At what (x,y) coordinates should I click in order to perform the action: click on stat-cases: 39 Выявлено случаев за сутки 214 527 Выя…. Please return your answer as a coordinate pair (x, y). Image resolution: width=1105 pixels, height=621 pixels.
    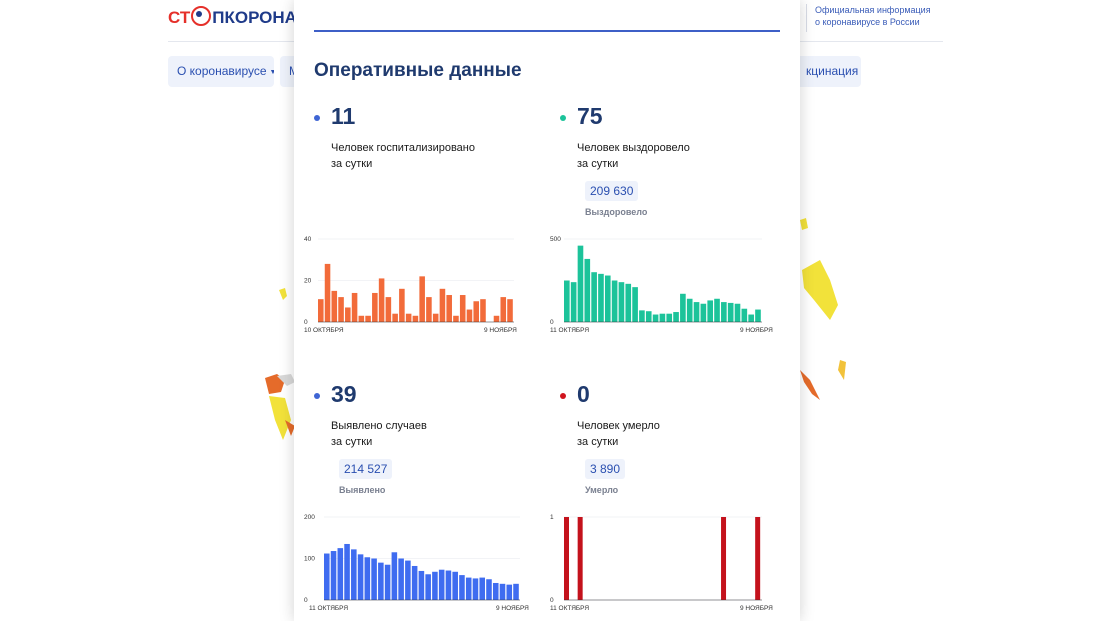
    Looking at the image, I should click on (429, 441).